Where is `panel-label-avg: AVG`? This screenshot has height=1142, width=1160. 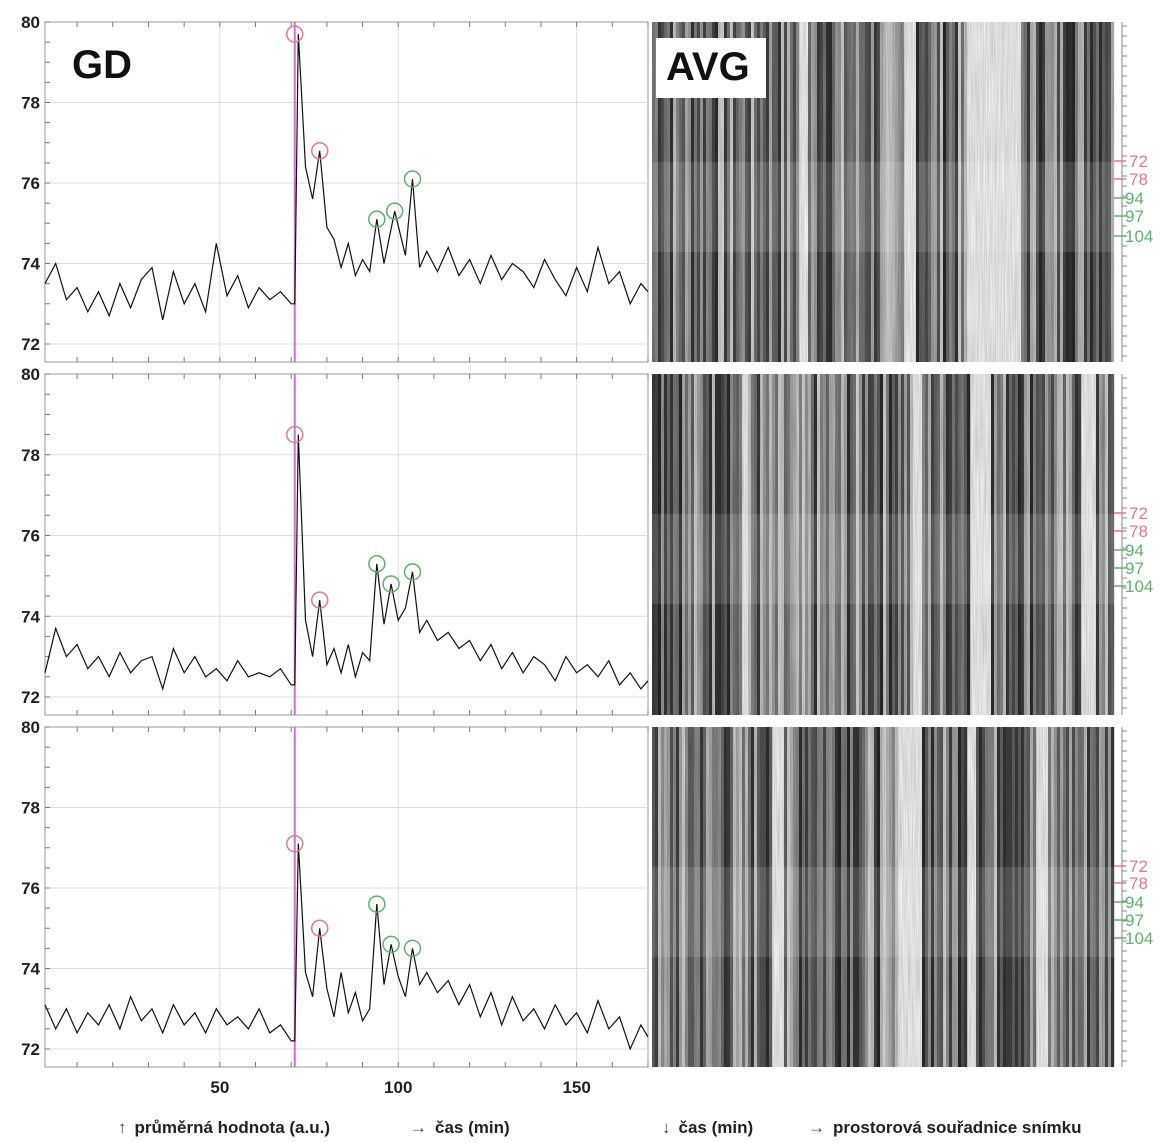 panel-label-avg: AVG is located at coordinates (708, 67).